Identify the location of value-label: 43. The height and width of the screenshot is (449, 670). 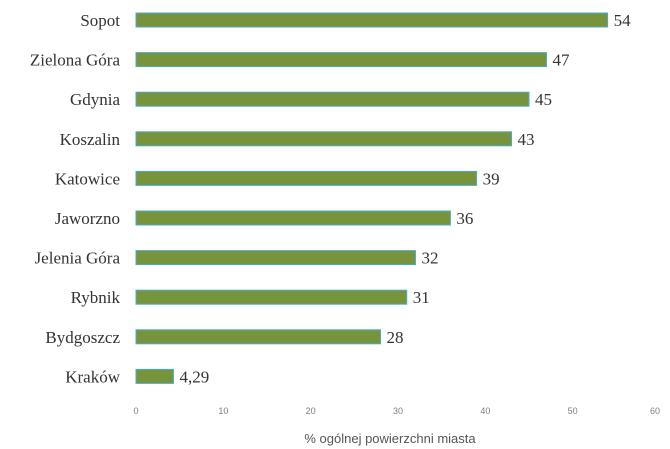
(526, 139).